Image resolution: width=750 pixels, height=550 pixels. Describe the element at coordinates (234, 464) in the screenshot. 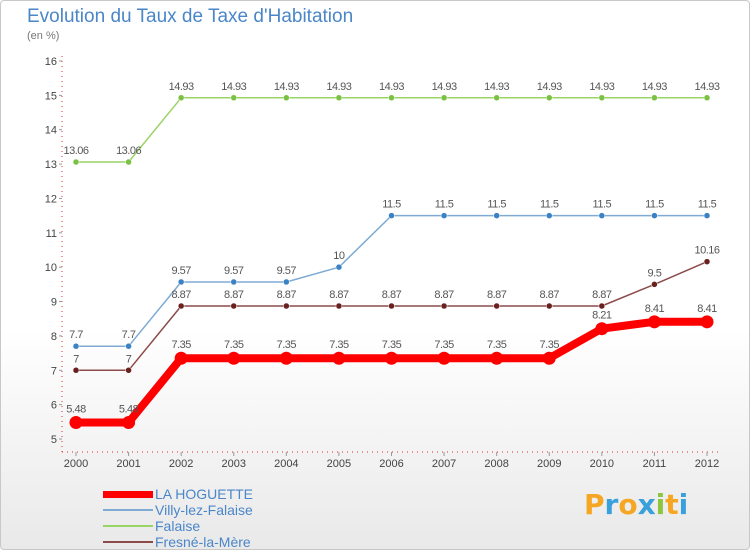

I see `x-tick-label: 2003` at that location.